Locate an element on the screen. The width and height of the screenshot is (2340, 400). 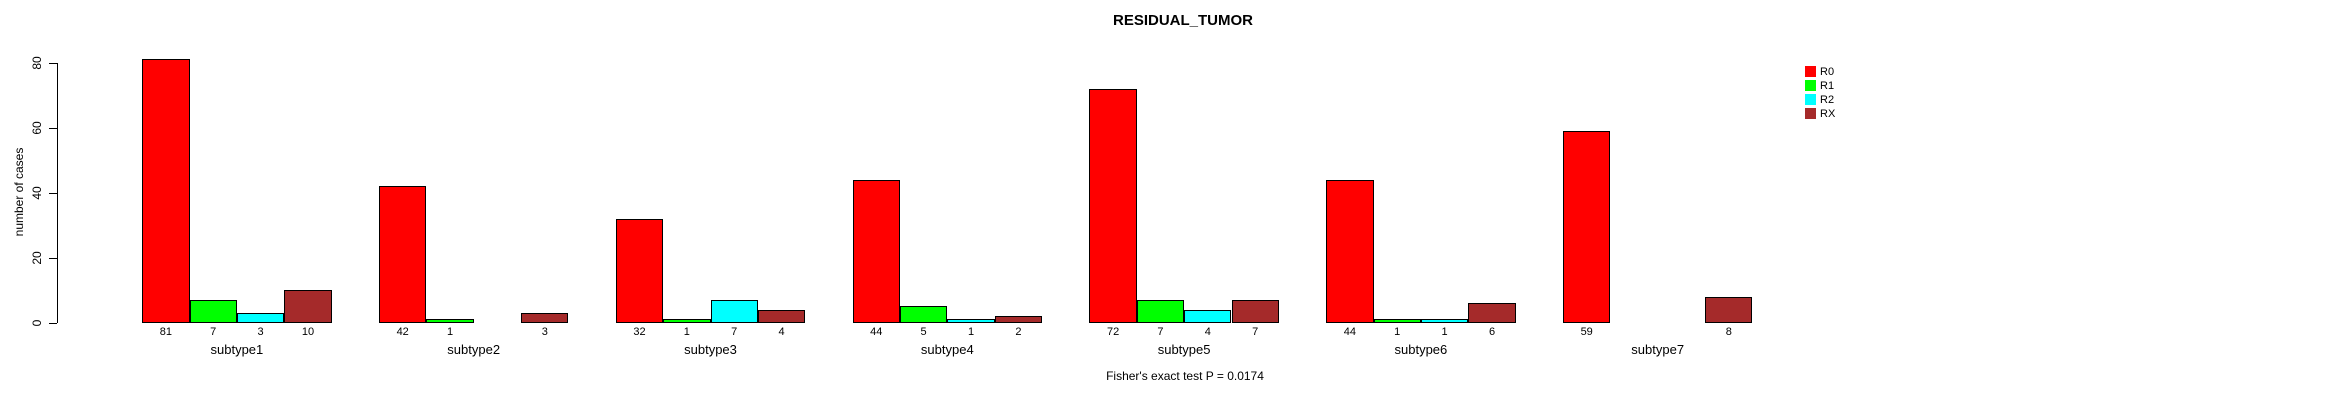
x-category-label-subtype7: subtype7 is located at coordinates (1658, 349).